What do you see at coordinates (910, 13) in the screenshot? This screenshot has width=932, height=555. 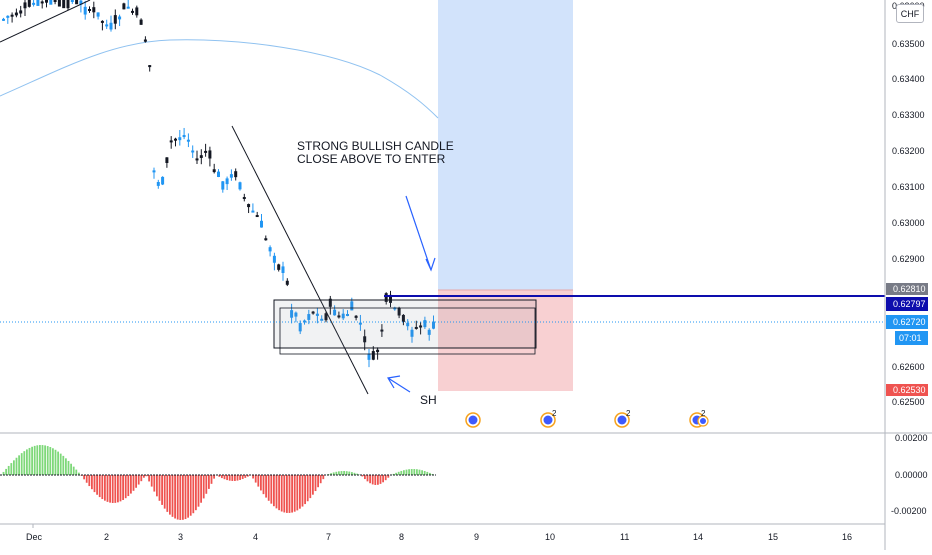 I see `currency-button: CHF` at bounding box center [910, 13].